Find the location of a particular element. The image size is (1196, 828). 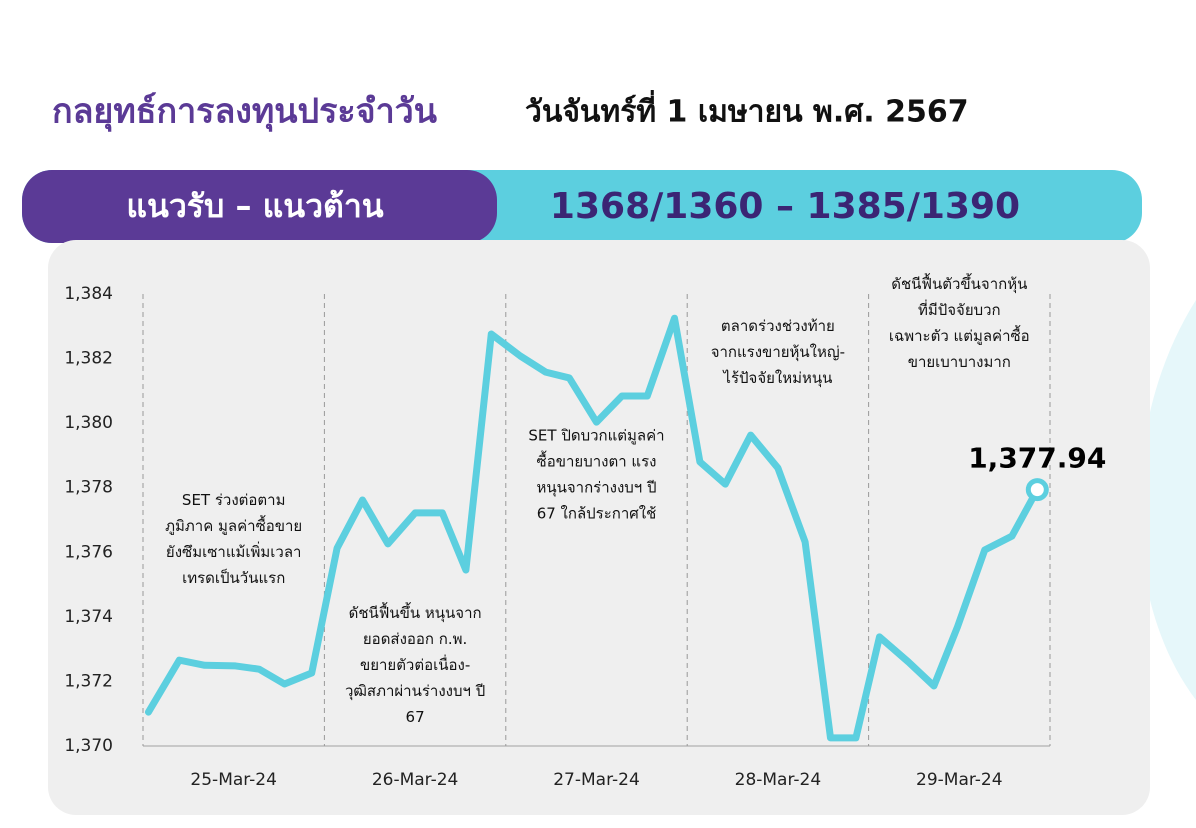

annotation: ยังซึมเซาแม้เพิ่มเวลา is located at coordinates (234, 551).